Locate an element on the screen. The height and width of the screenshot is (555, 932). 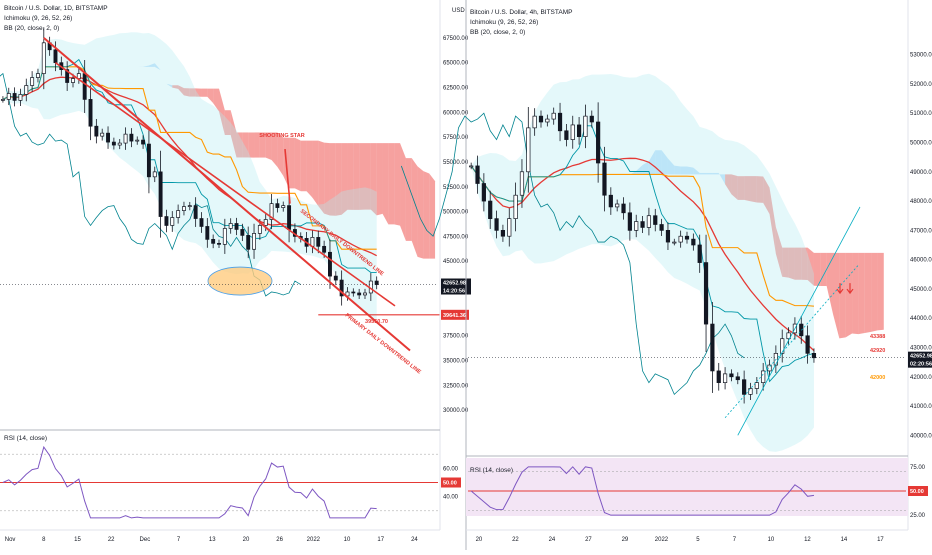
bar-countdown: 02:20:56 is located at coordinates (921, 365).